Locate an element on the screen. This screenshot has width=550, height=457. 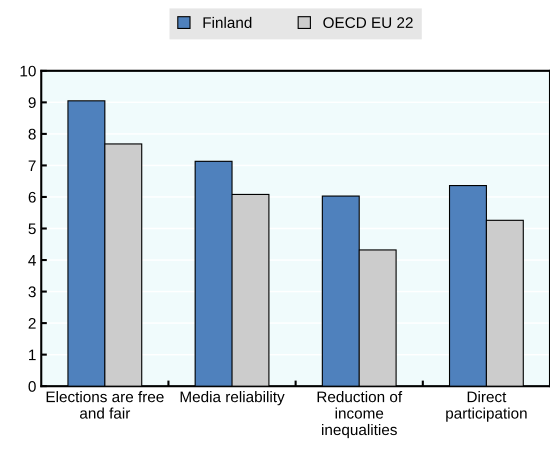
y-tick-label: 3 is located at coordinates (32, 292).